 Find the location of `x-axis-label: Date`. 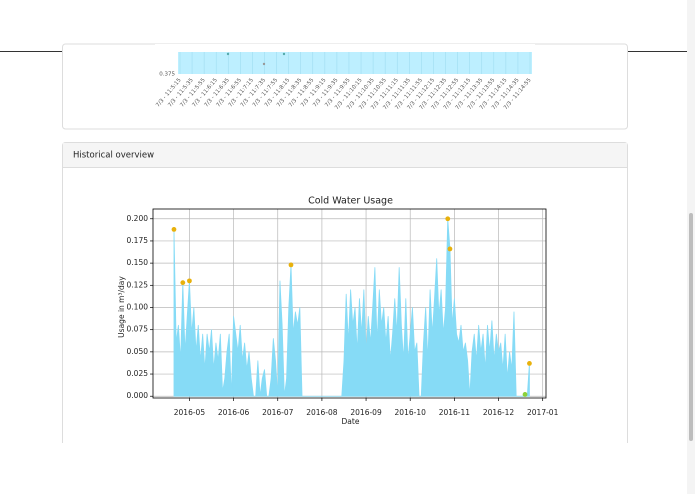

x-axis-label: Date is located at coordinates (351, 421).